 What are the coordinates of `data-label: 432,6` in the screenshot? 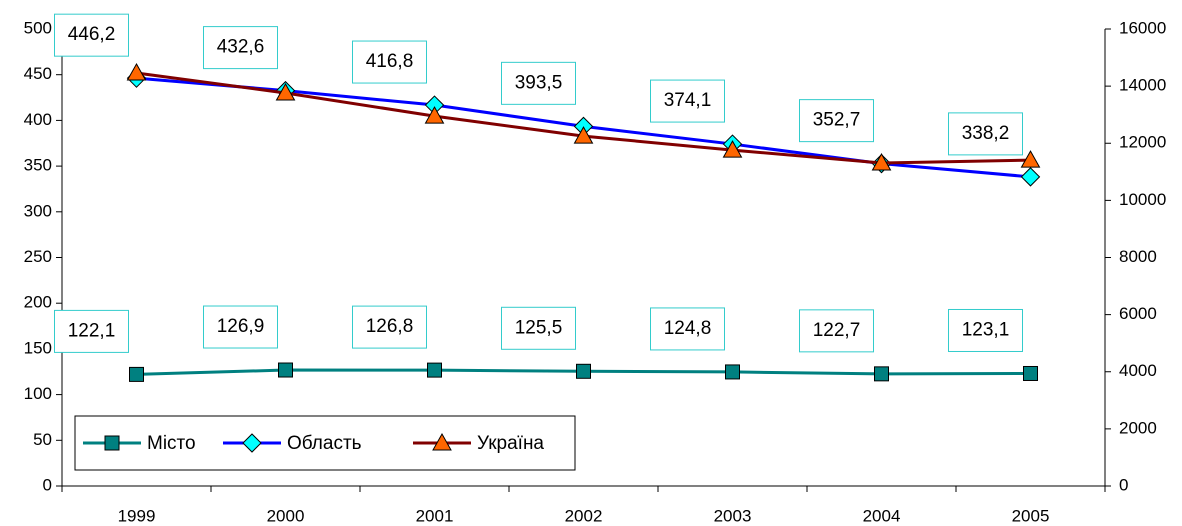 It's located at (241, 47).